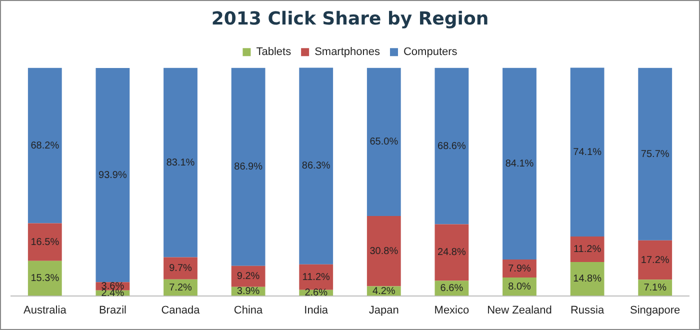 The width and height of the screenshot is (700, 330). Describe the element at coordinates (383, 310) in the screenshot. I see `x-tick-label: Japan` at that location.